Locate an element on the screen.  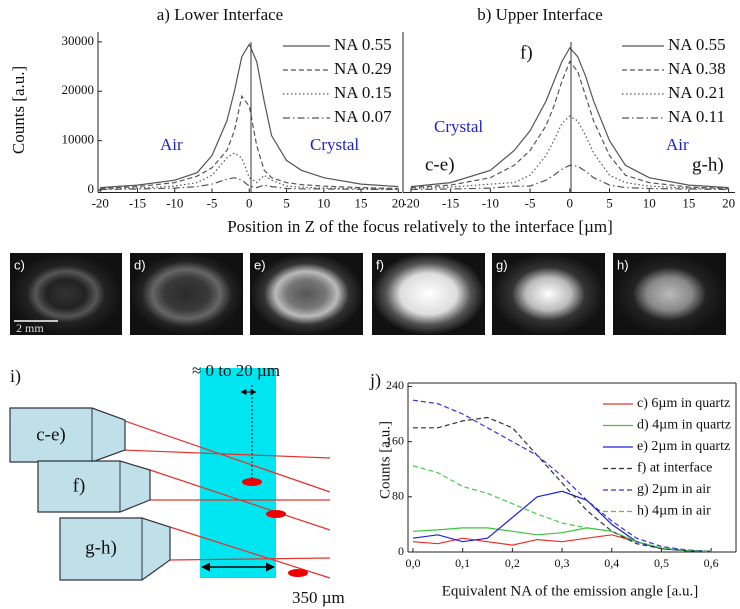
chart-title: a) Lower Interface is located at coordinates (220, 14).